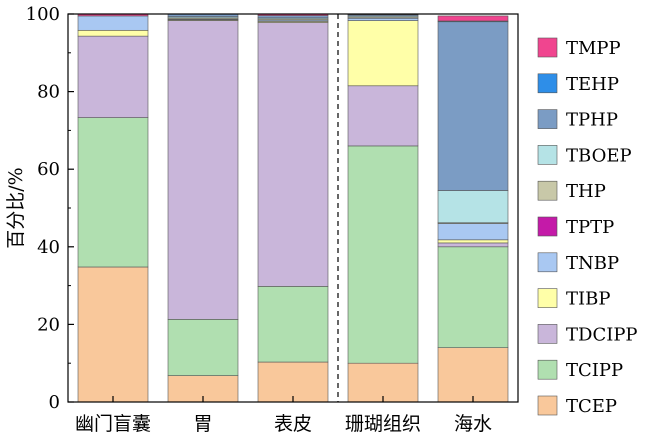 The image size is (650, 440). I want to click on legend-label-tboep: TBOEP, so click(599, 155).